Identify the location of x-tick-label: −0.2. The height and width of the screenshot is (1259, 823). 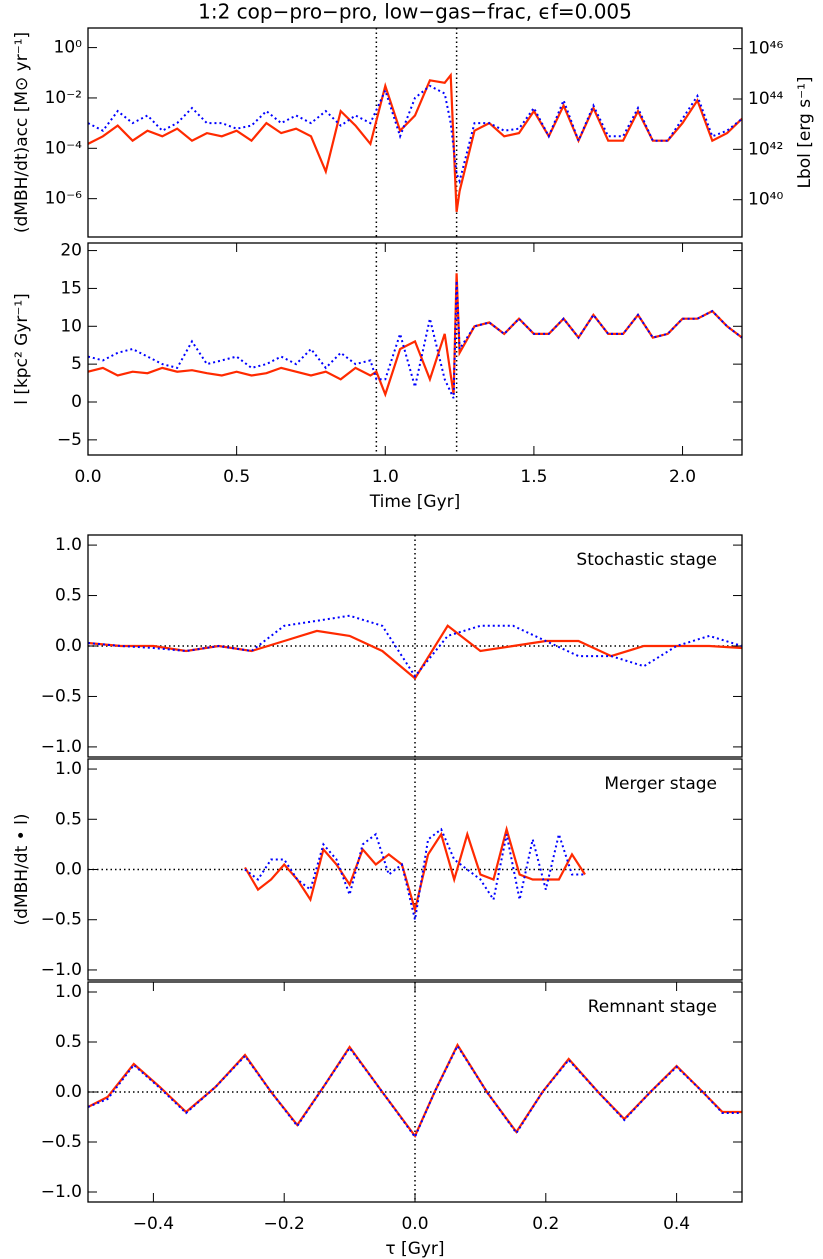
(284, 1224).